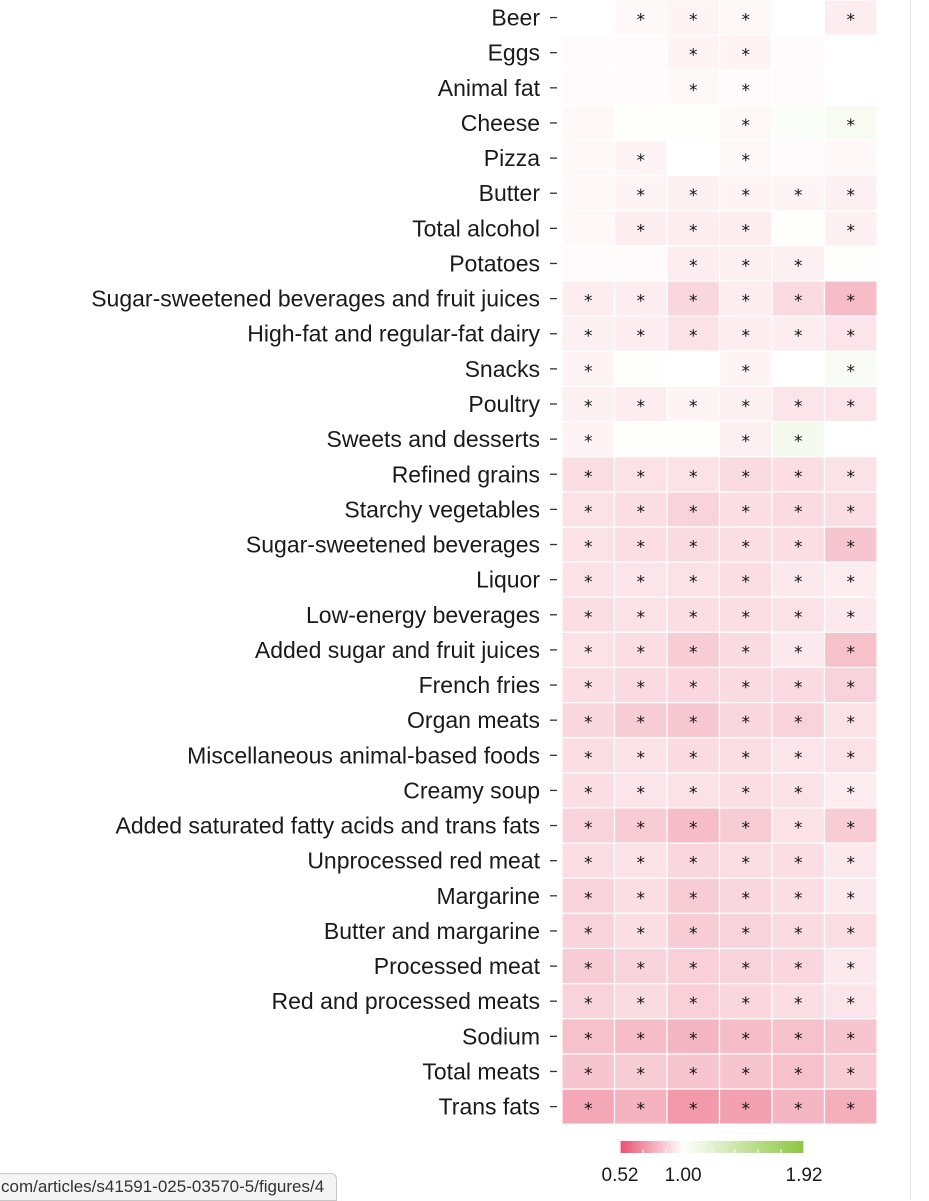 The width and height of the screenshot is (929, 1201). What do you see at coordinates (433, 439) in the screenshot?
I see `row-label: Sweets and desserts` at bounding box center [433, 439].